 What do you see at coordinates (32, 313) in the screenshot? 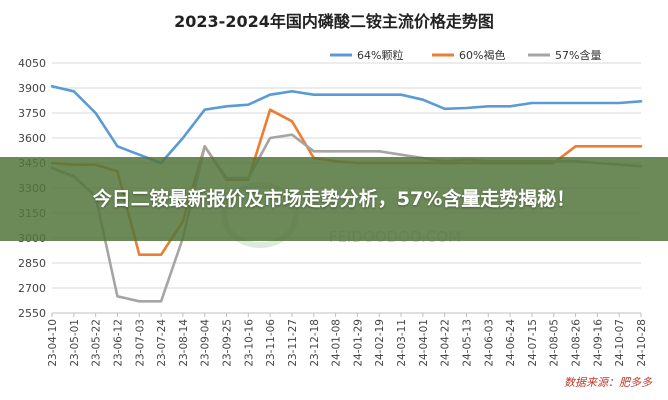
I see `y-tick-label: 2550` at bounding box center [32, 313].